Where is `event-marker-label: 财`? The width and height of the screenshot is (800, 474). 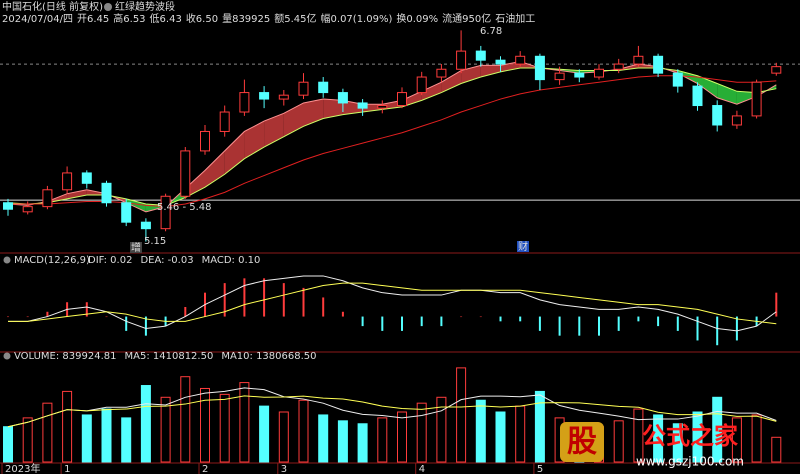 event-marker-label: 财 is located at coordinates (523, 246).